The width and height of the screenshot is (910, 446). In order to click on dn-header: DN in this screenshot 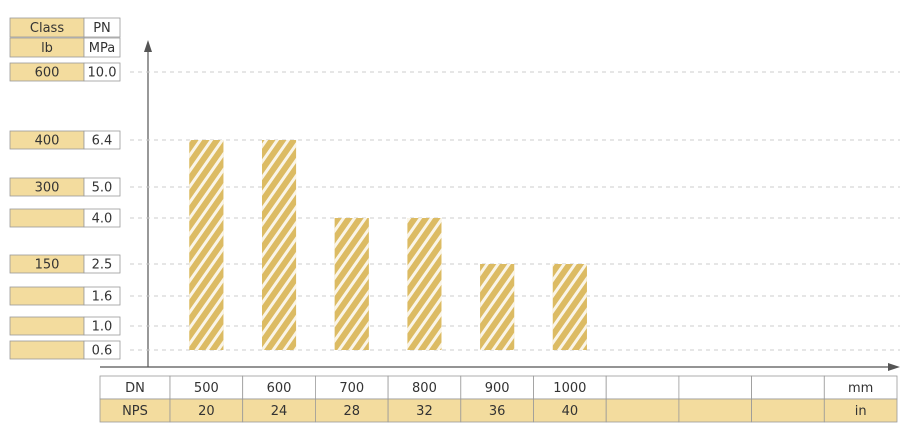, I will do `click(135, 388)`.